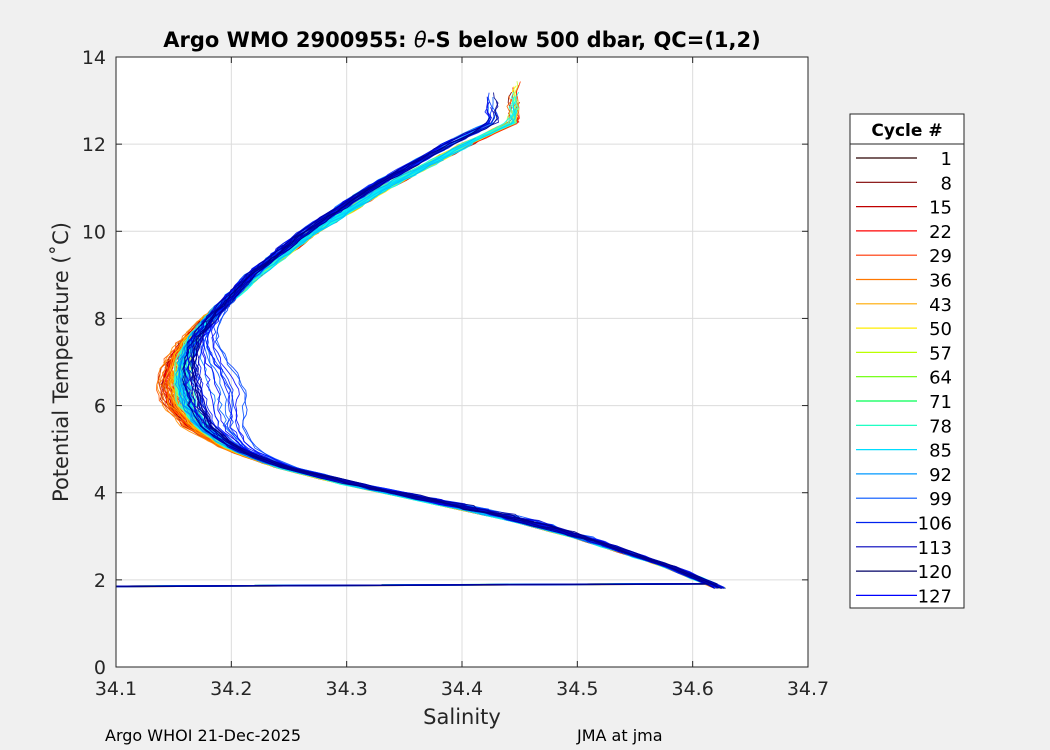 This screenshot has width=1050, height=750. What do you see at coordinates (940, 451) in the screenshot?
I see `legend-label-85: 85` at bounding box center [940, 451].